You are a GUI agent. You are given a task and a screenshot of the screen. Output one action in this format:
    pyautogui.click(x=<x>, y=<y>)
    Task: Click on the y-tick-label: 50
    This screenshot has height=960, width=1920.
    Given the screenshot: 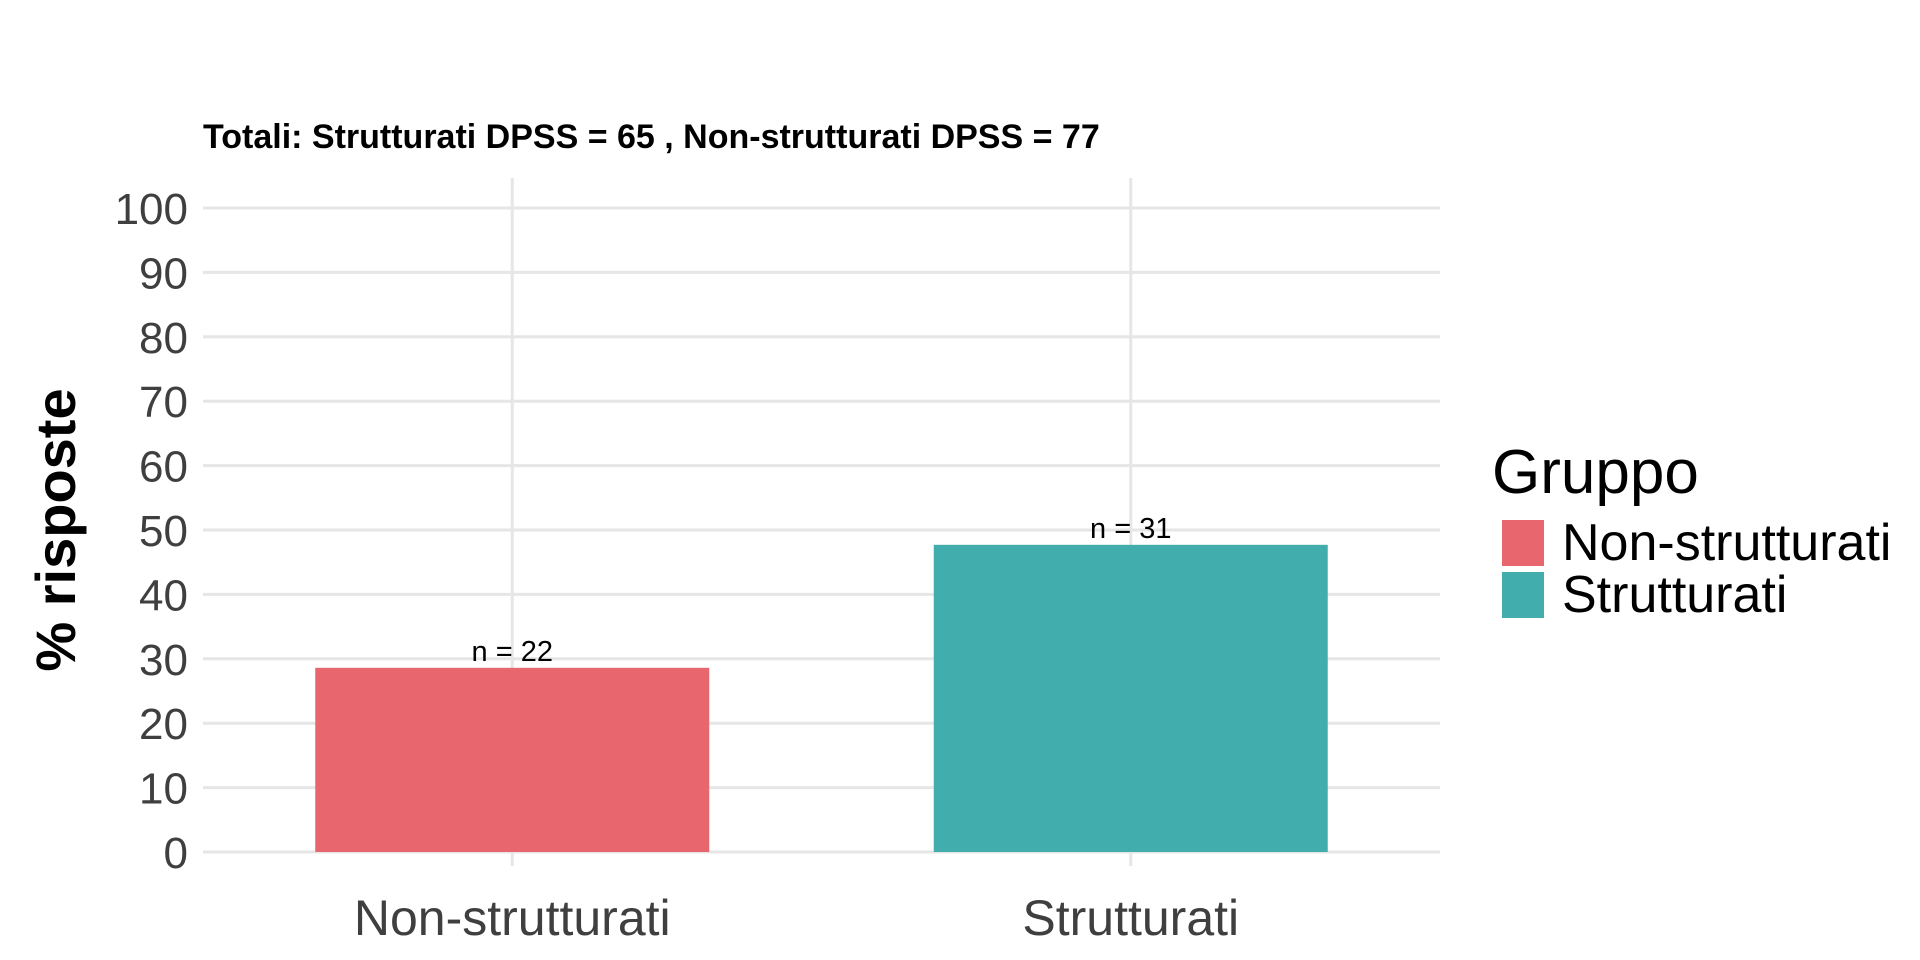 What is the action you would take?
    pyautogui.click(x=163, y=531)
    